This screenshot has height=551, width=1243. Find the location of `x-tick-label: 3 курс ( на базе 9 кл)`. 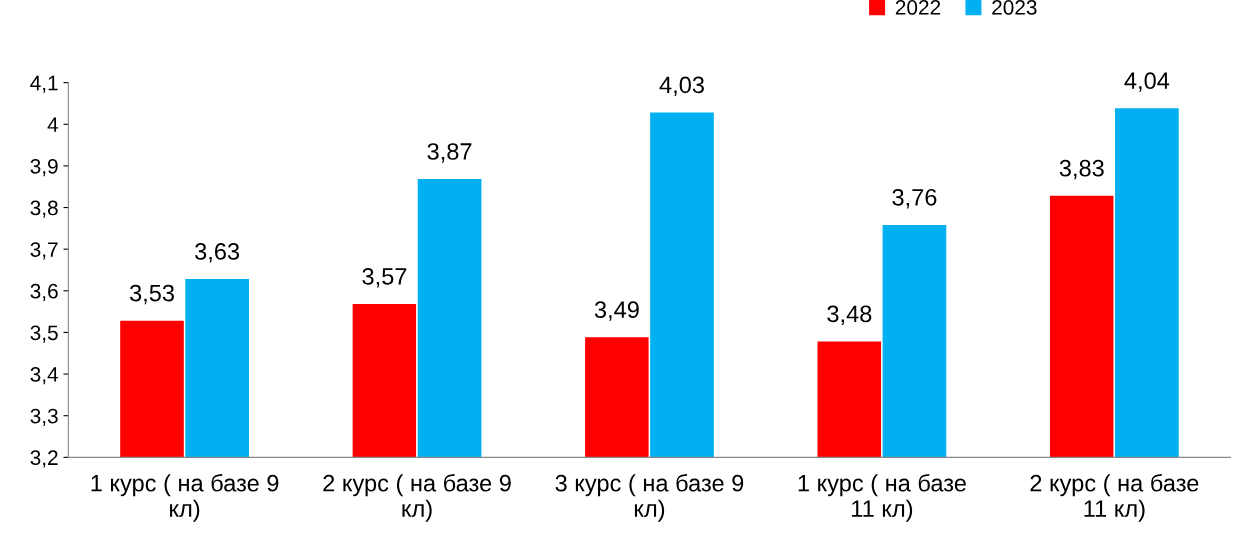

x-tick-label: 3 курс ( на базе 9 кл) is located at coordinates (649, 498).